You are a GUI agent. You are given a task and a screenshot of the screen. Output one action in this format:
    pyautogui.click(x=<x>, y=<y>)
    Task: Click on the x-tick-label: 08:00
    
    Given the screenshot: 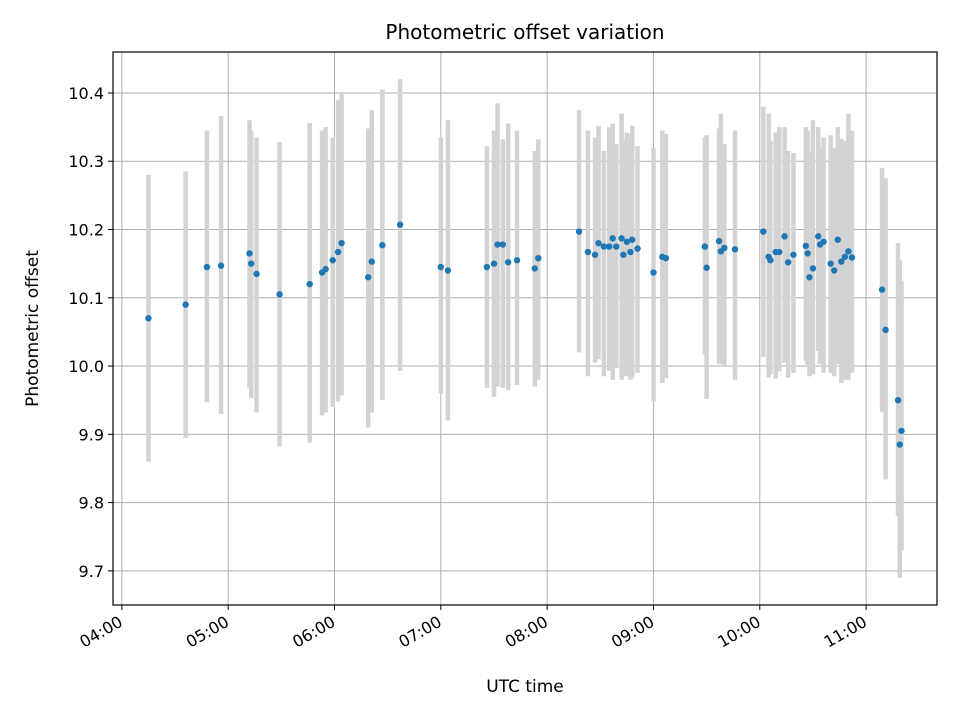 What is the action you would take?
    pyautogui.click(x=526, y=632)
    